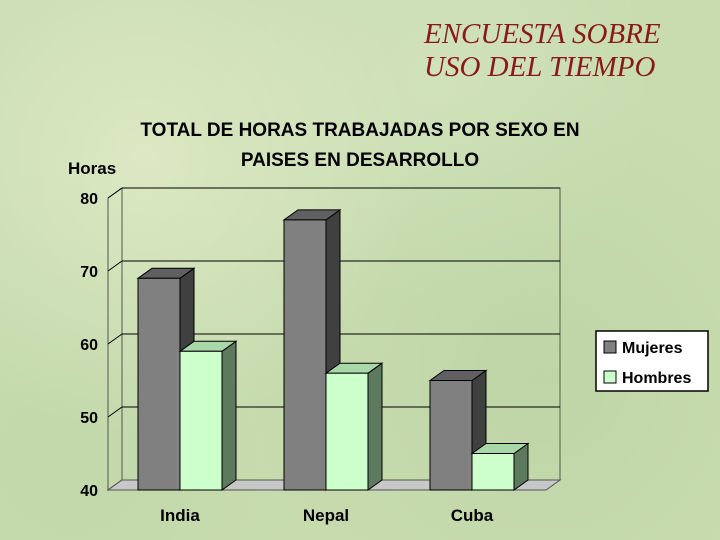 Image resolution: width=720 pixels, height=540 pixels. What do you see at coordinates (610, 377) in the screenshot?
I see `legend-swatch-hombres` at bounding box center [610, 377].